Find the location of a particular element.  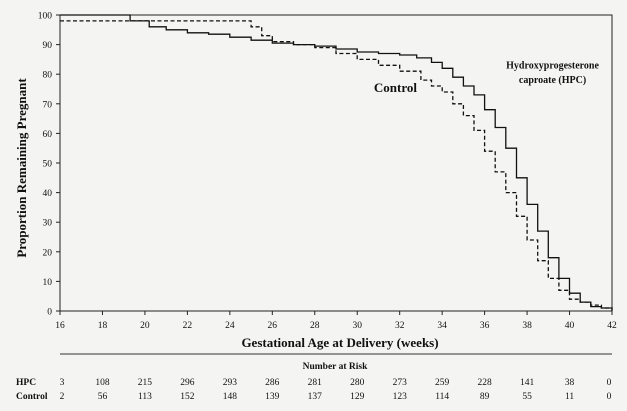

risk-cell: 148 is located at coordinates (230, 397).